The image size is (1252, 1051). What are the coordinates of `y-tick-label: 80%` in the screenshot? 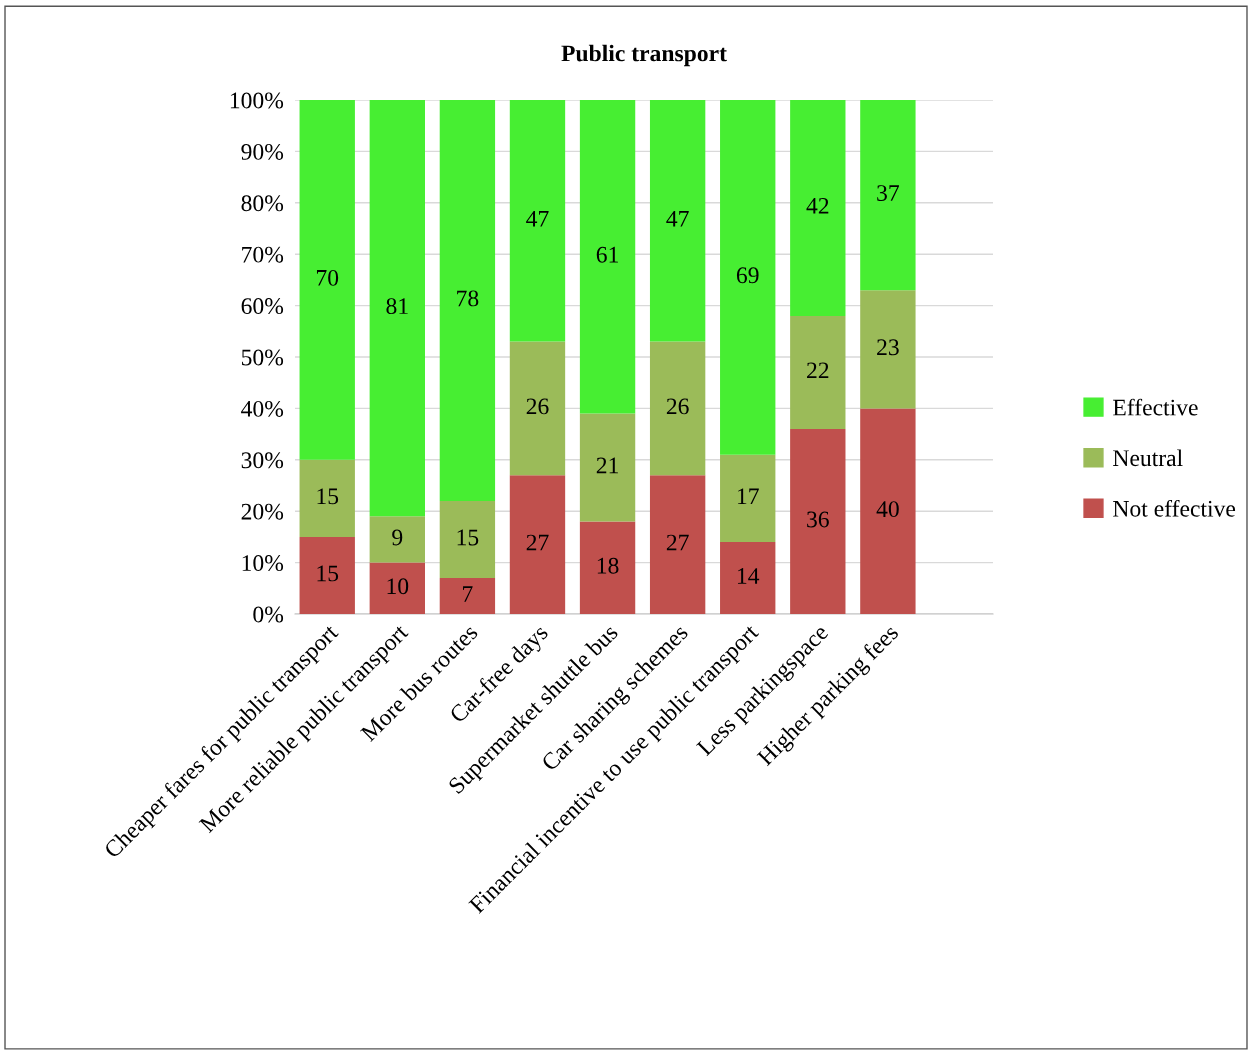 It's located at (262, 203).